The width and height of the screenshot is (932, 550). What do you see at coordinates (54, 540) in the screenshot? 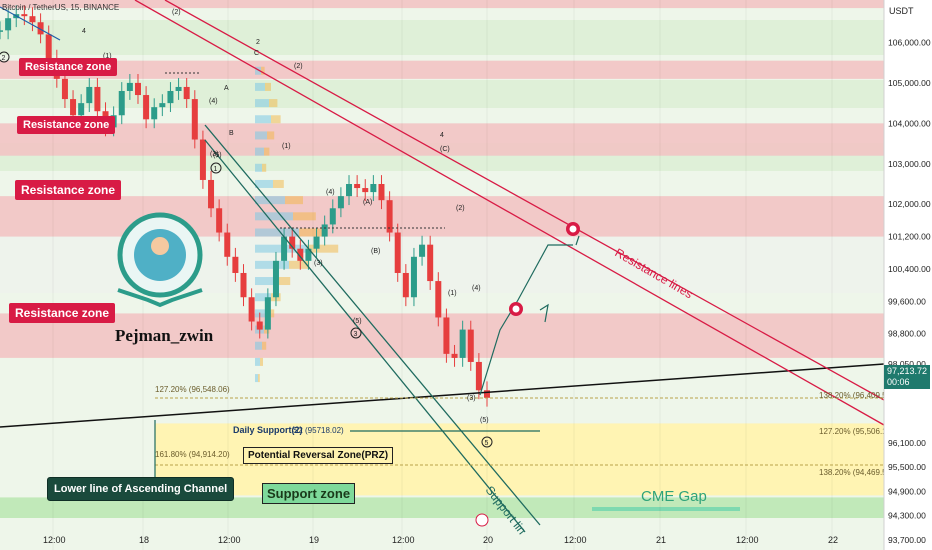
I see `x-tick-0: 12:00` at bounding box center [54, 540].